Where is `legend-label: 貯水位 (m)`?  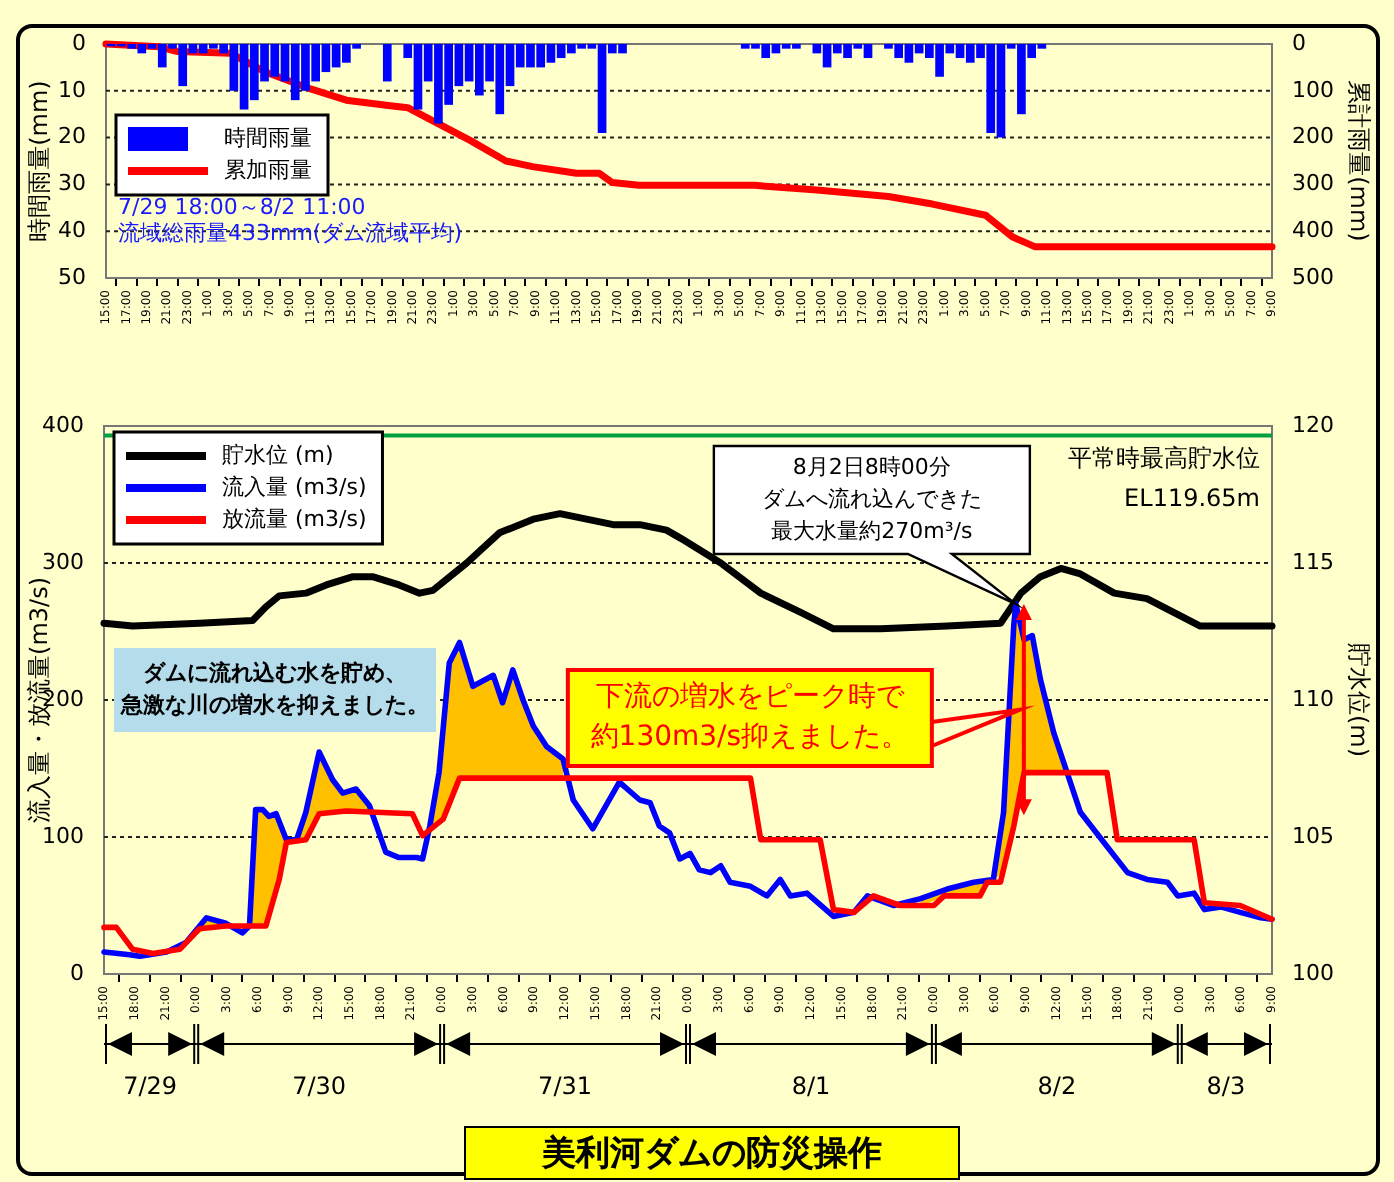
legend-label: 貯水位 (m) is located at coordinates (278, 454).